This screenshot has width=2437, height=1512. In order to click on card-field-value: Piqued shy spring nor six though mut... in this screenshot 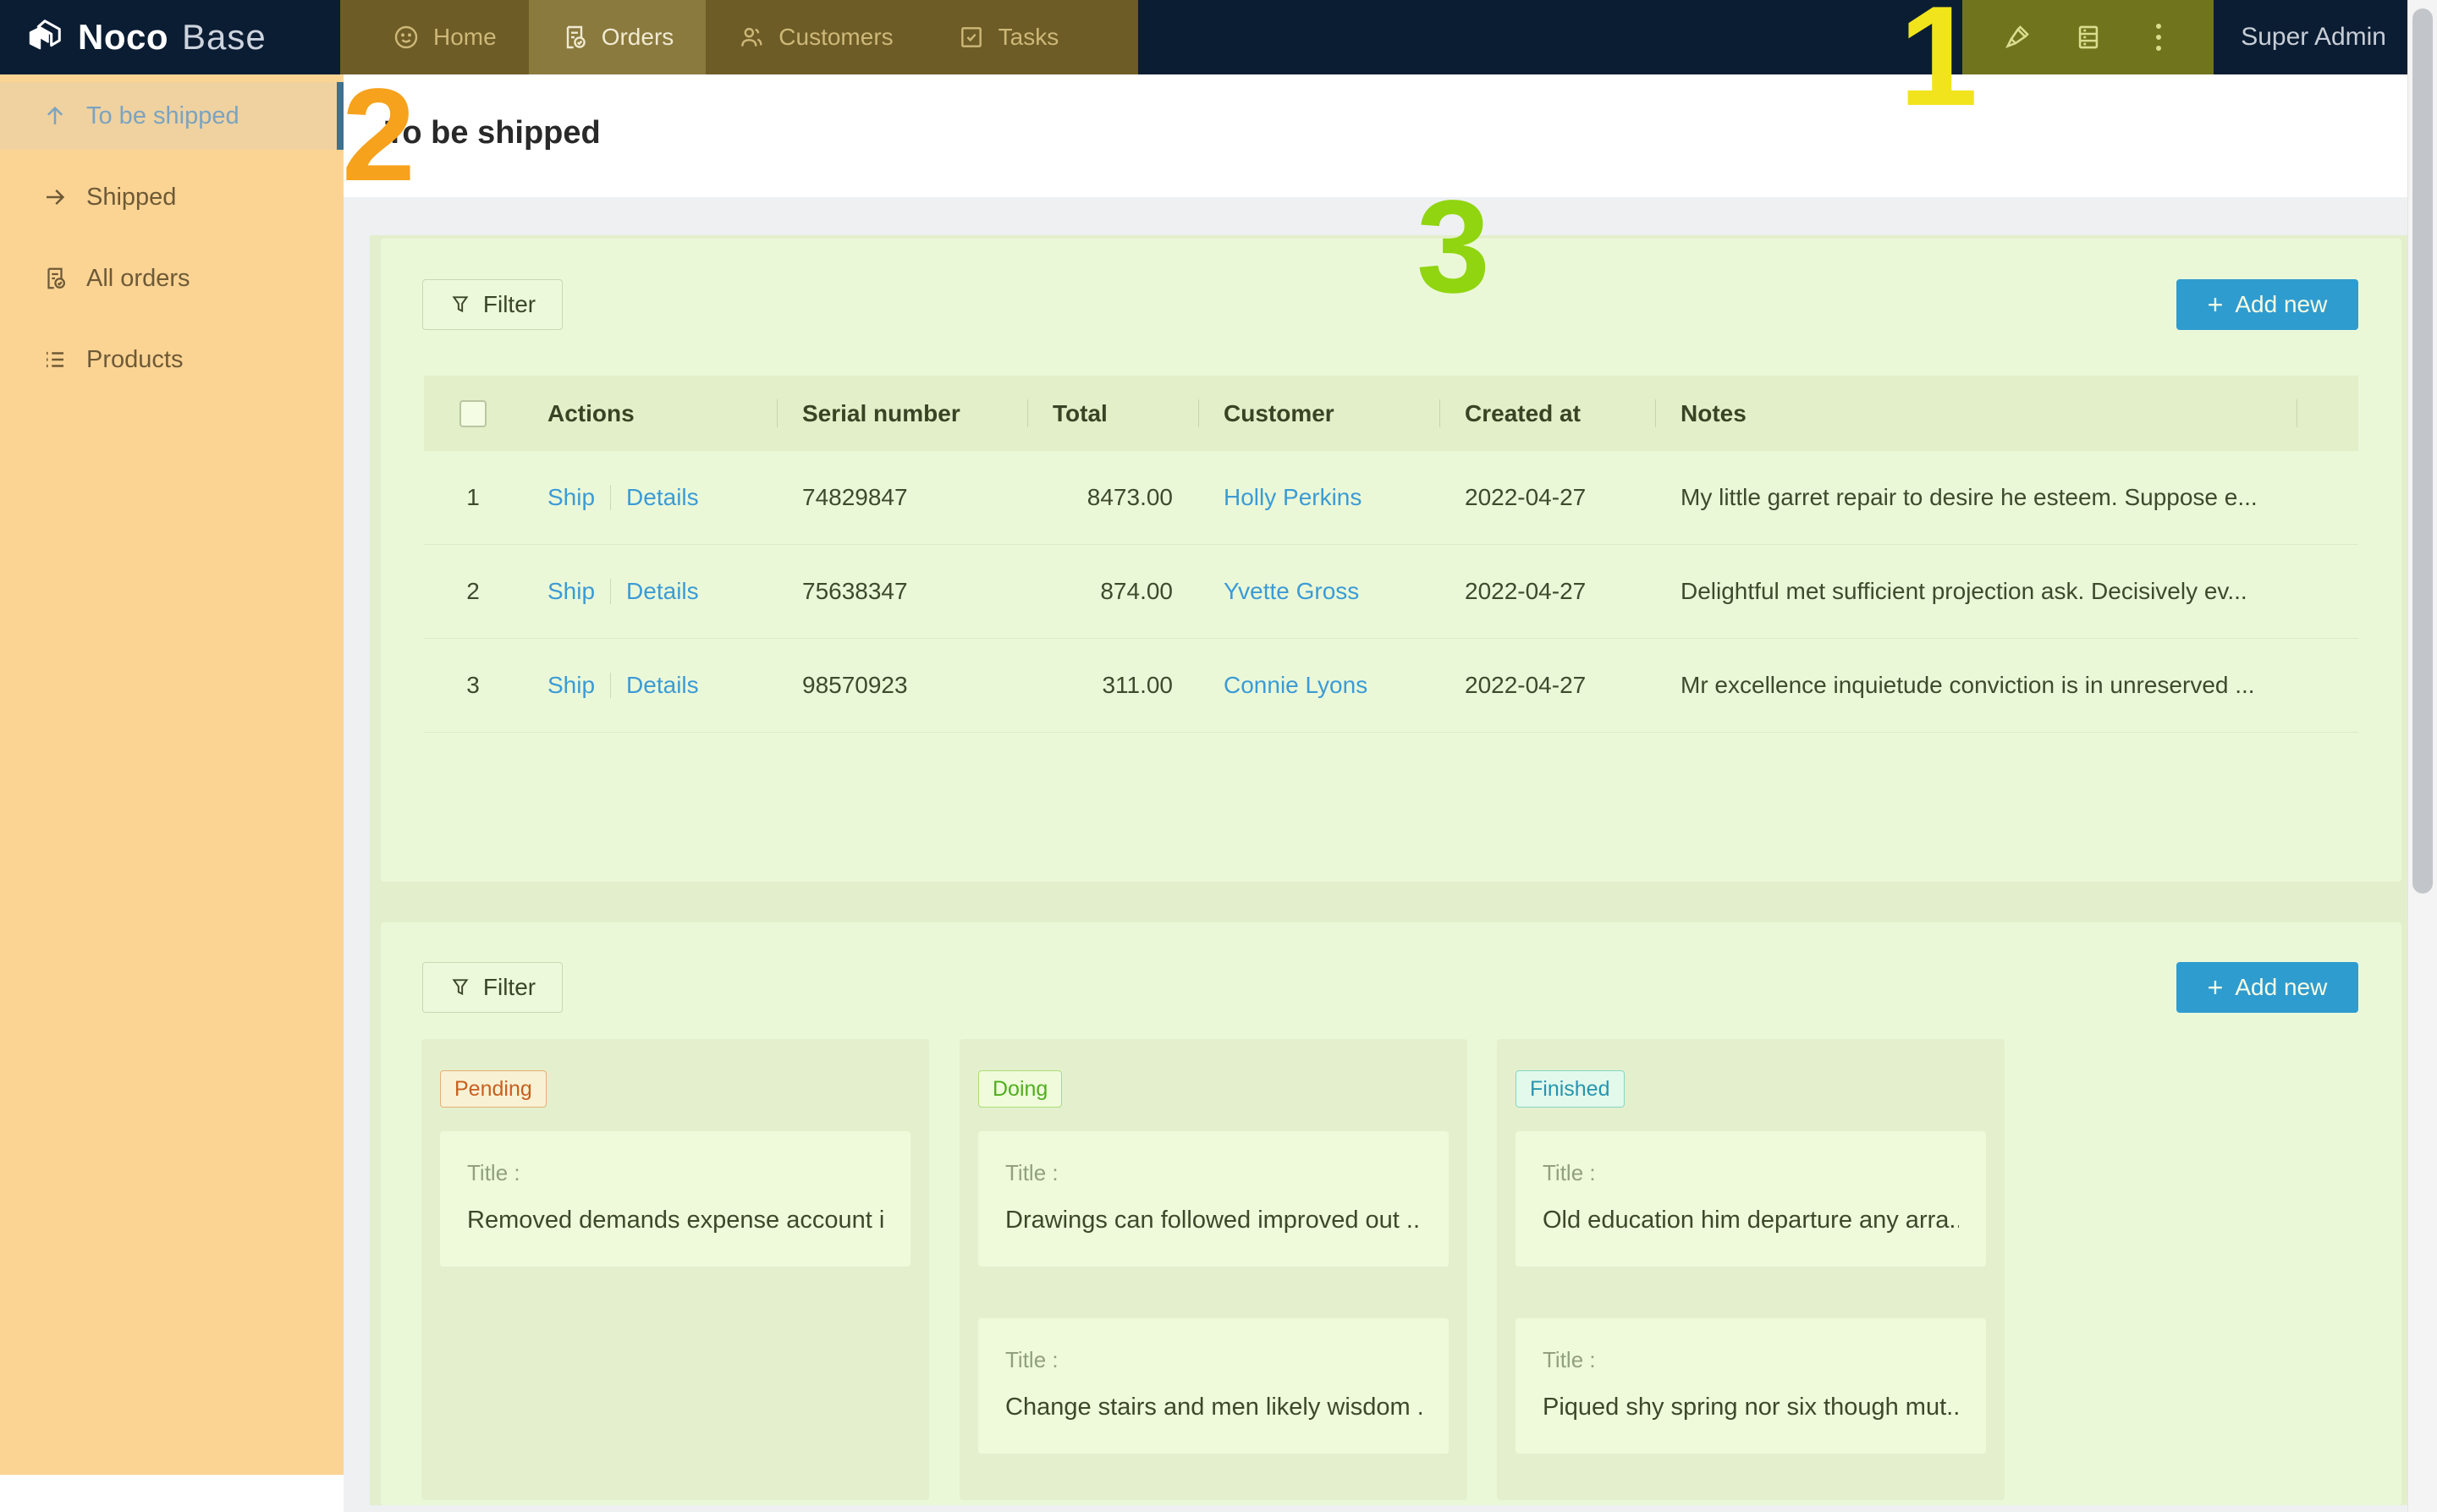, I will do `click(1751, 1408)`.